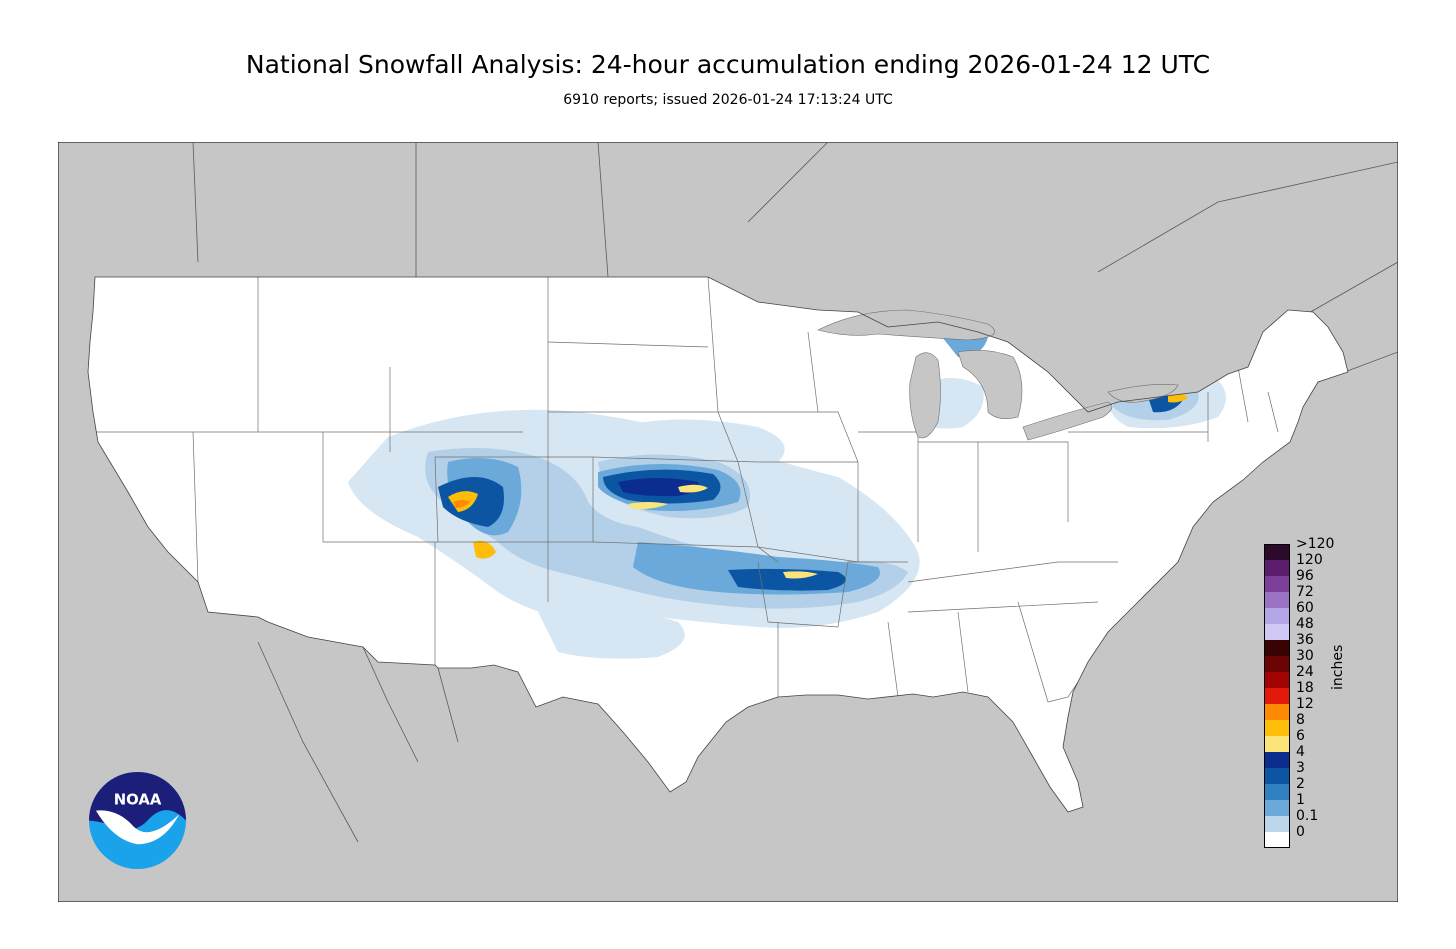  What do you see at coordinates (1300, 768) in the screenshot?
I see `legend-label: 3` at bounding box center [1300, 768].